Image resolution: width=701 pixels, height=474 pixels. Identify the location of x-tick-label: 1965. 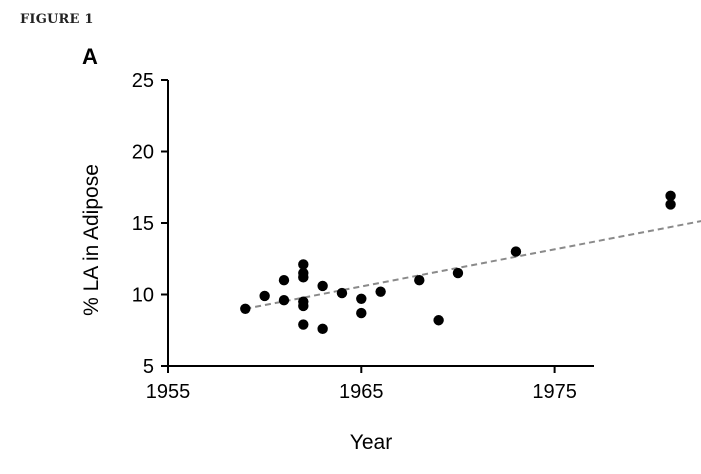
(361, 392).